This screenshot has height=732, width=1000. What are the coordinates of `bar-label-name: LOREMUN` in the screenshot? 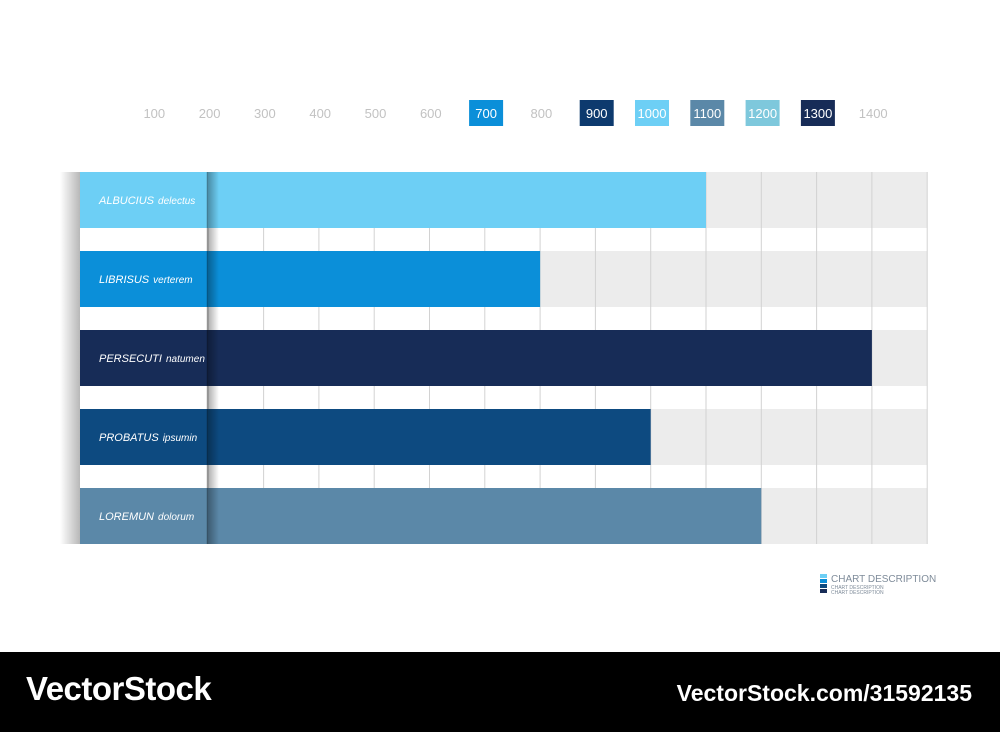 It's located at (126, 517).